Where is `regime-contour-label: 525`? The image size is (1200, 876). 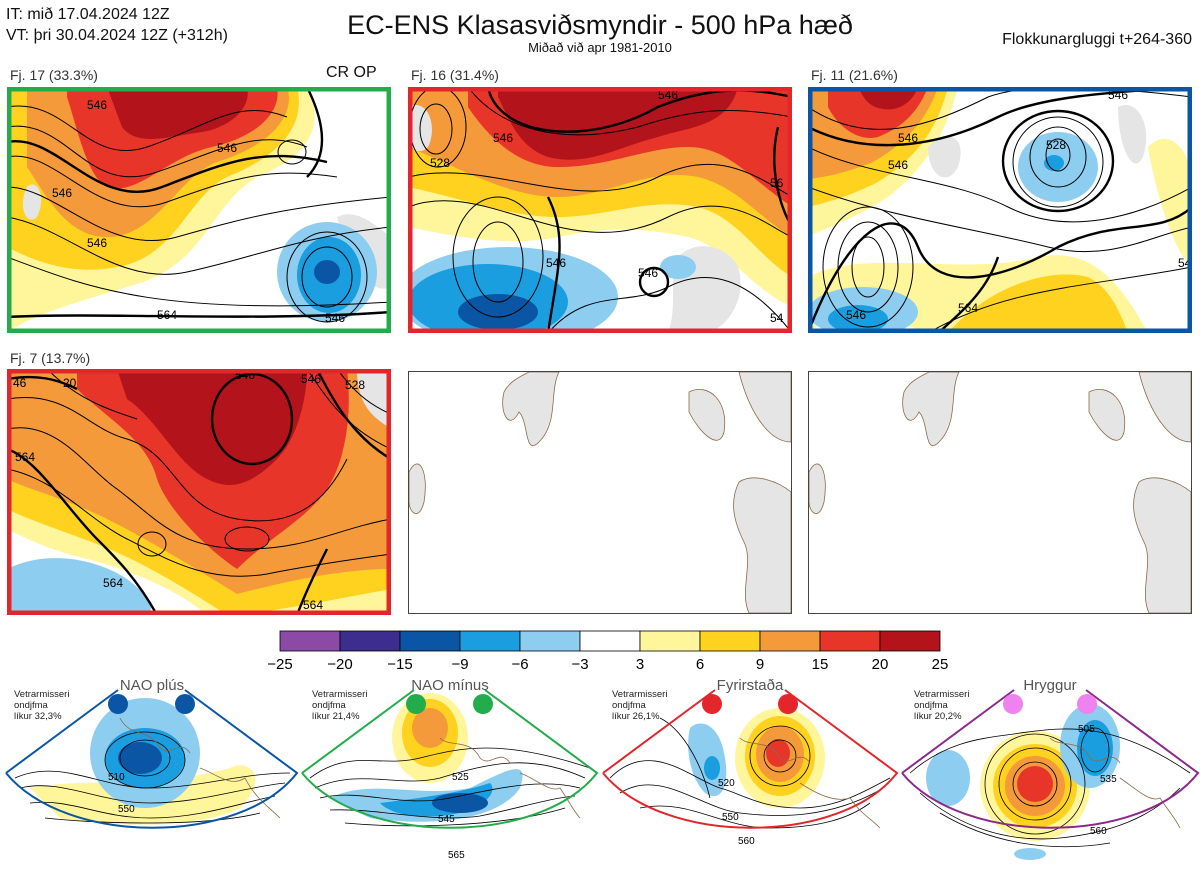 regime-contour-label: 525 is located at coordinates (460, 777).